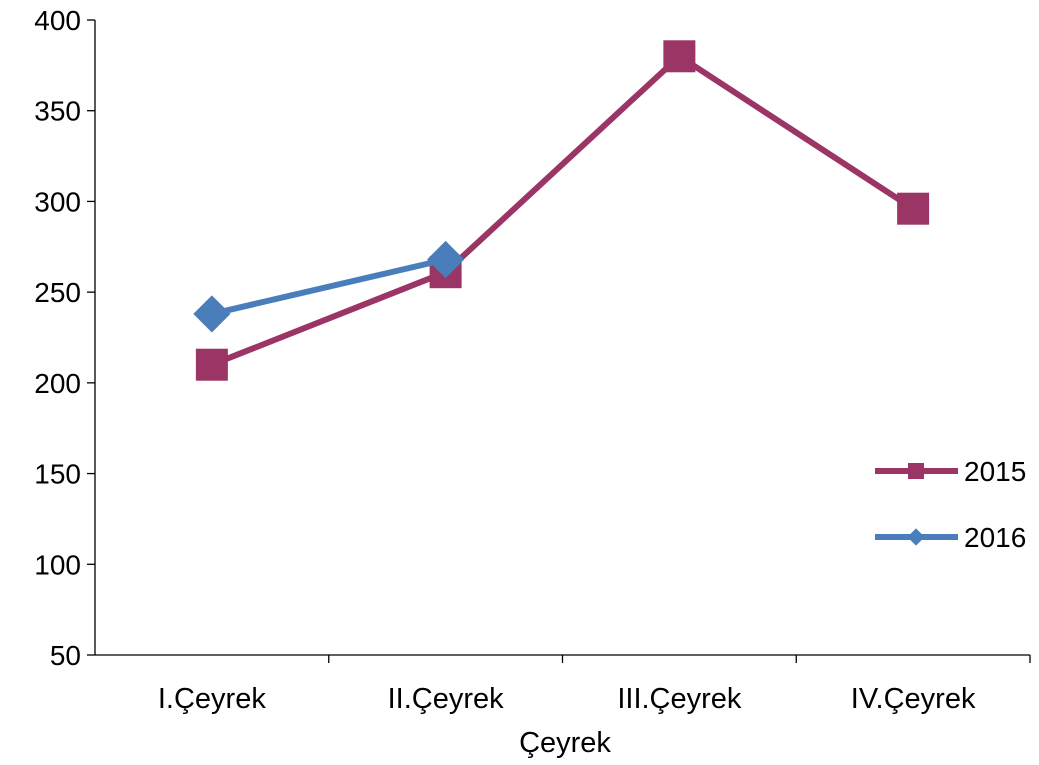 Image resolution: width=1039 pixels, height=765 pixels. I want to click on legend: 2015 2016, so click(950, 504).